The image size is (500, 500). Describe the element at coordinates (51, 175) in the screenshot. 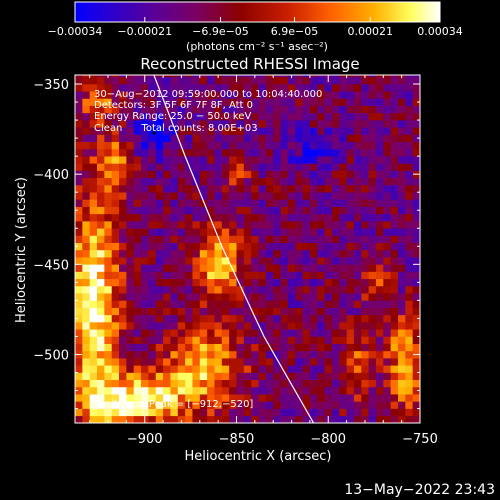

I see `y-tick-label: −400` at that location.